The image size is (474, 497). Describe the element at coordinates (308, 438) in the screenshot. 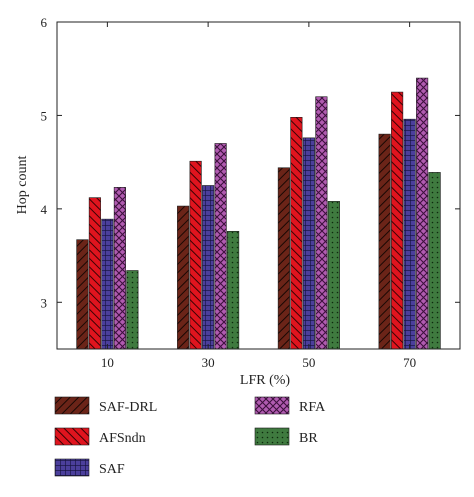

I see `legend-label: BR` at that location.